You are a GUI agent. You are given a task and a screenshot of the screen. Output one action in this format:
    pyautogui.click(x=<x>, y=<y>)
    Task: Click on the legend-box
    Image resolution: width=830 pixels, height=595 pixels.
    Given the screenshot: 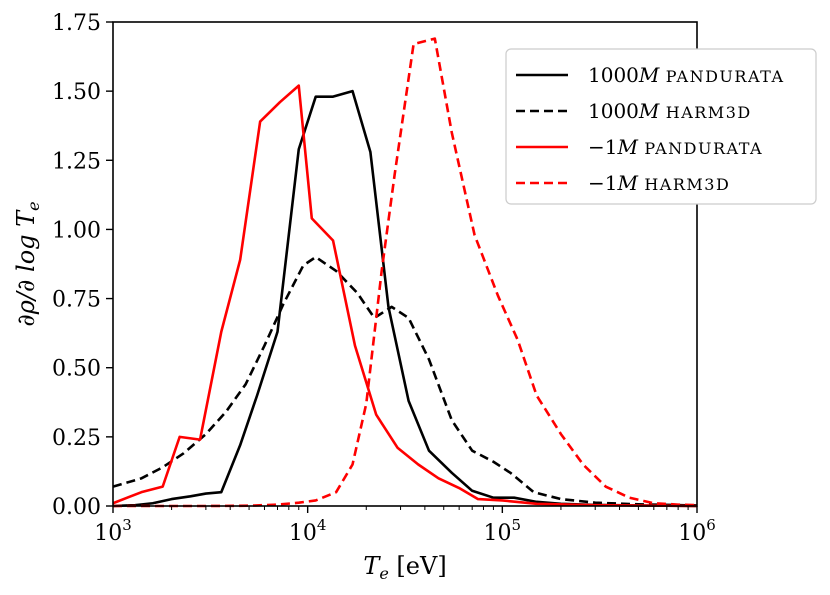 What is the action you would take?
    pyautogui.click(x=661, y=126)
    